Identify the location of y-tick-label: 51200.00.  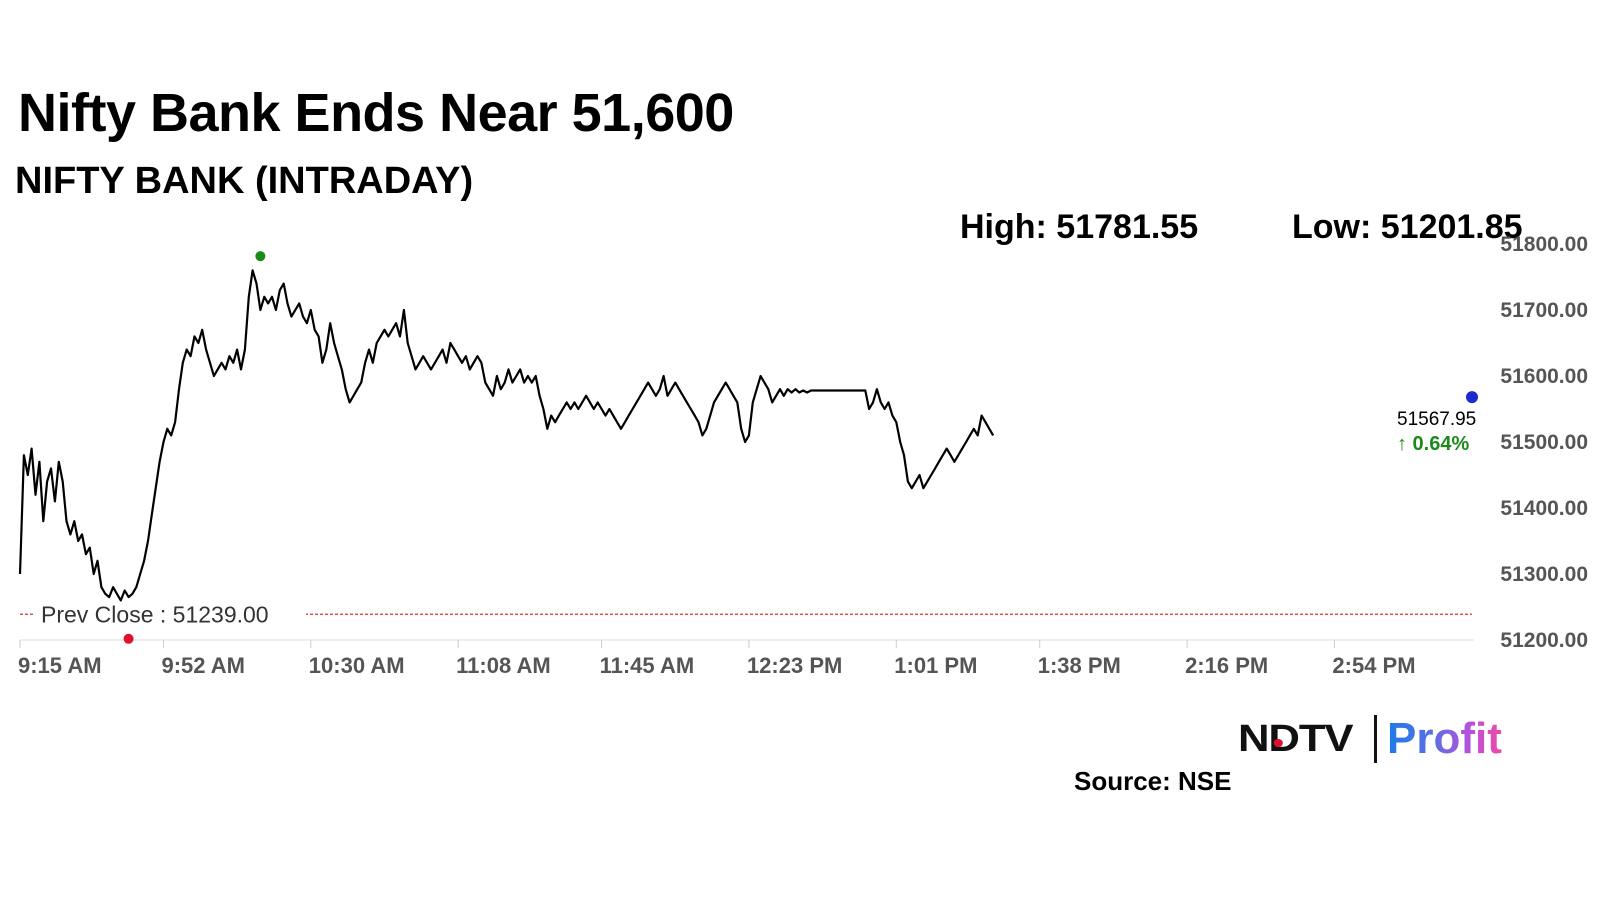
(1544, 640).